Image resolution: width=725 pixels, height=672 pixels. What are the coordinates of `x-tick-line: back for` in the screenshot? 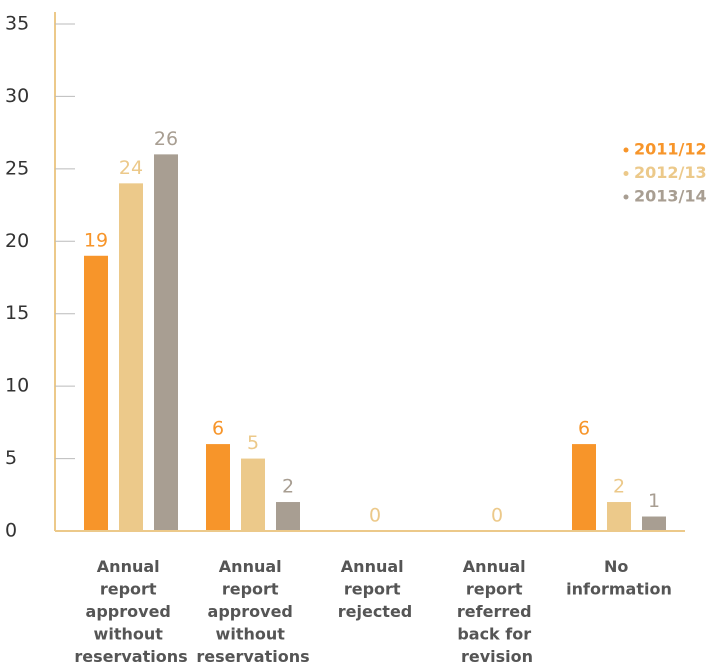 It's located at (496, 633).